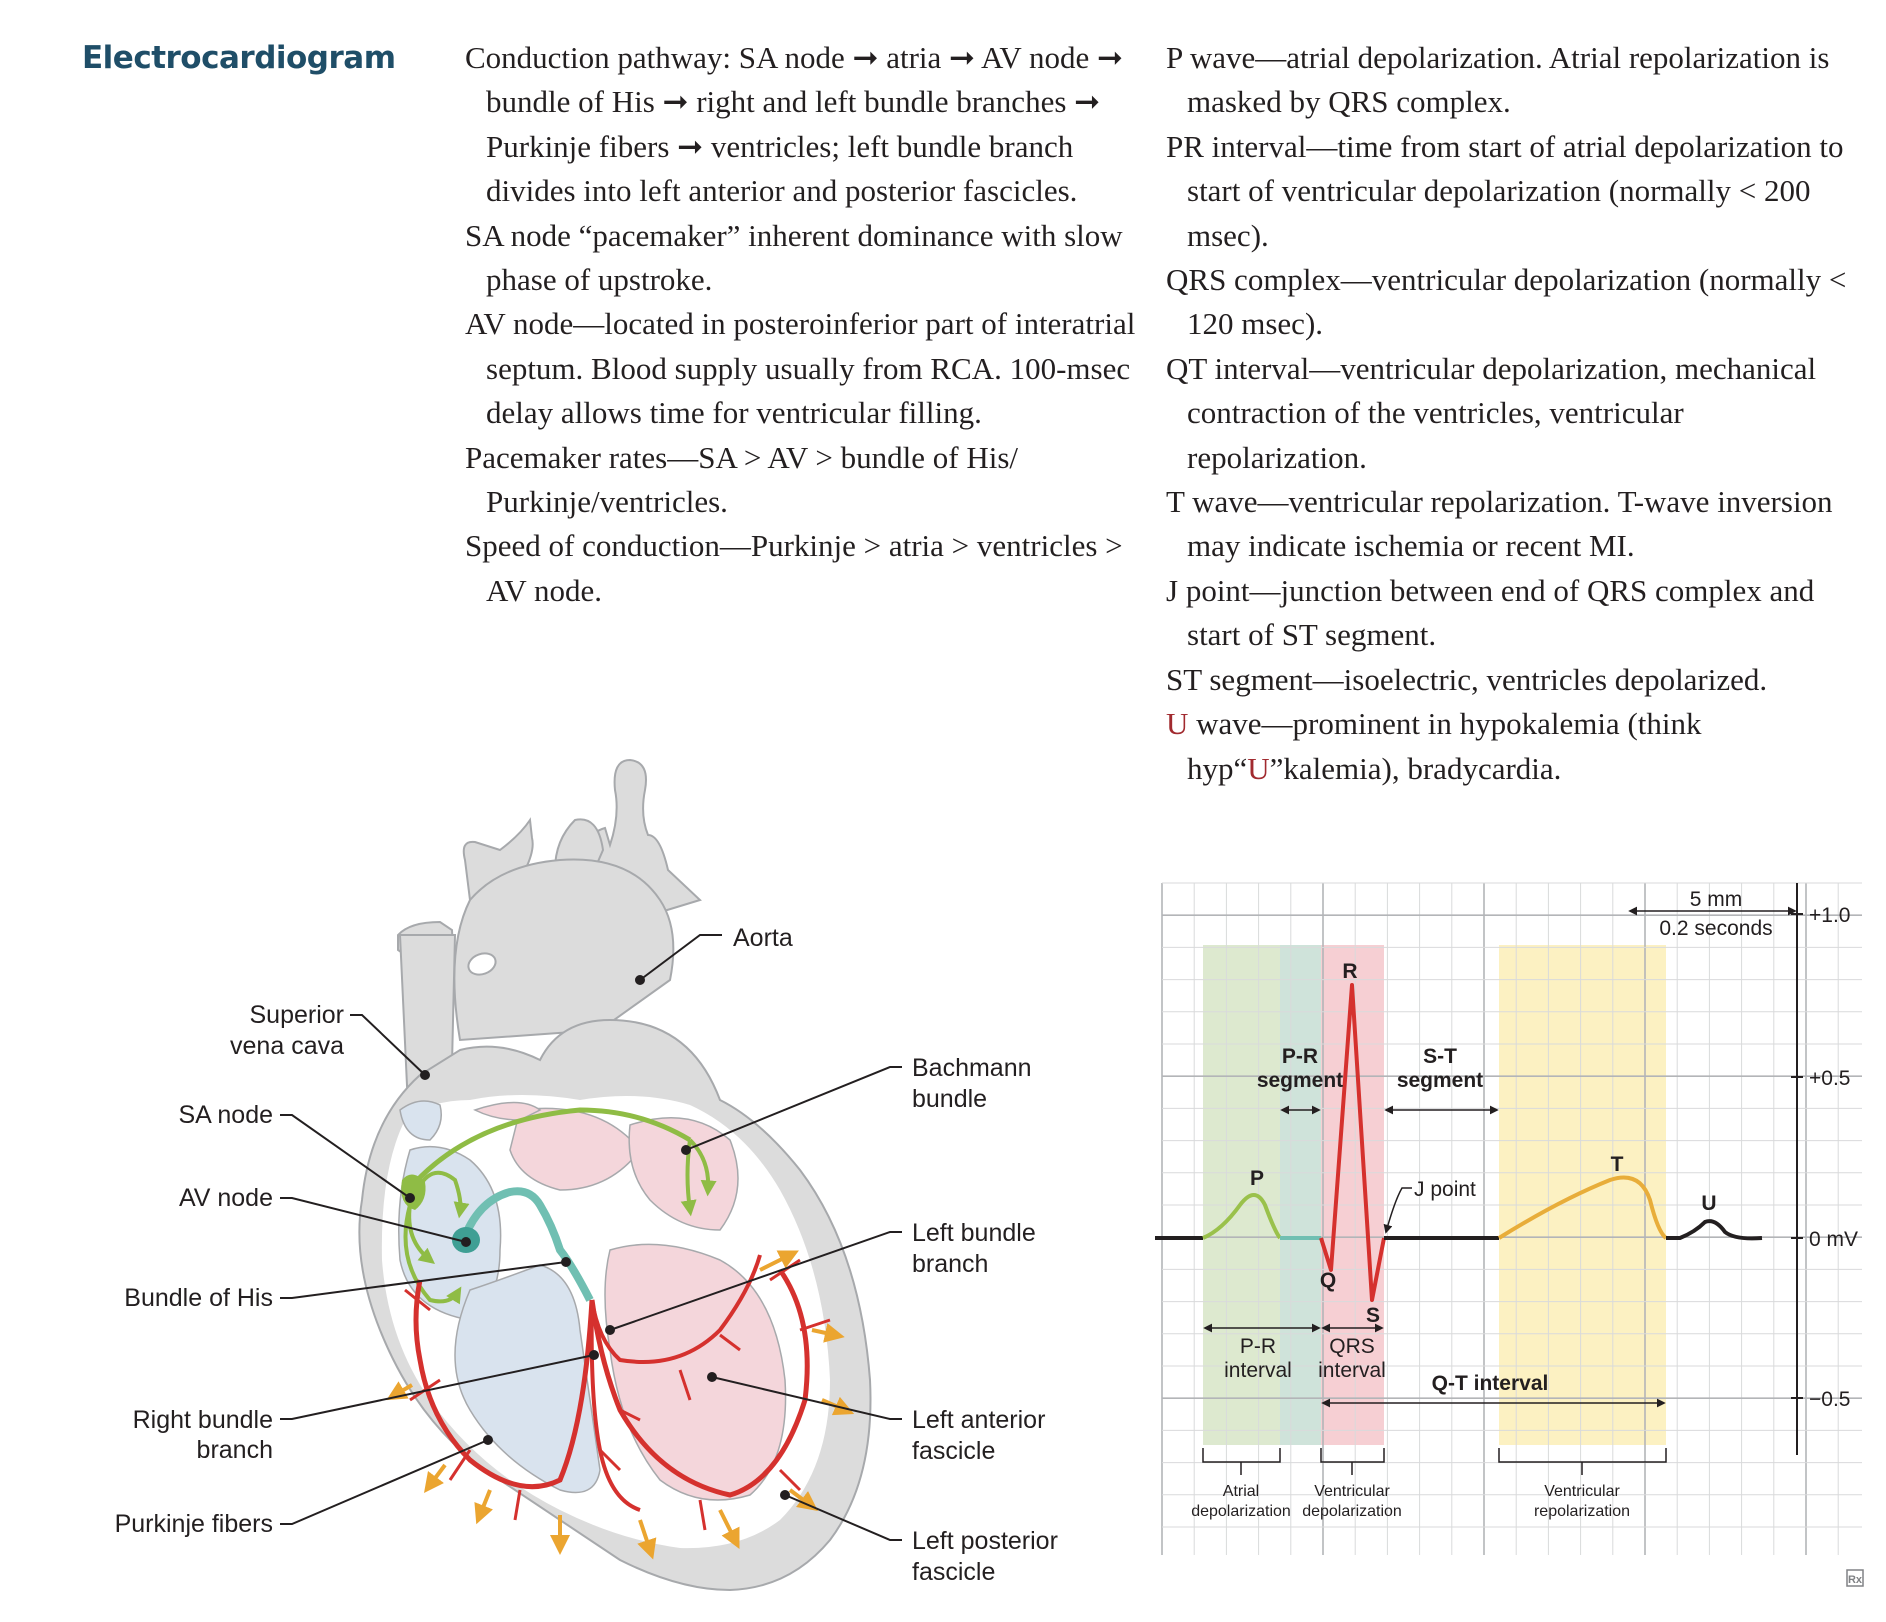  Describe the element at coordinates (1328, 1280) in the screenshot. I see `label-q: Q` at that location.